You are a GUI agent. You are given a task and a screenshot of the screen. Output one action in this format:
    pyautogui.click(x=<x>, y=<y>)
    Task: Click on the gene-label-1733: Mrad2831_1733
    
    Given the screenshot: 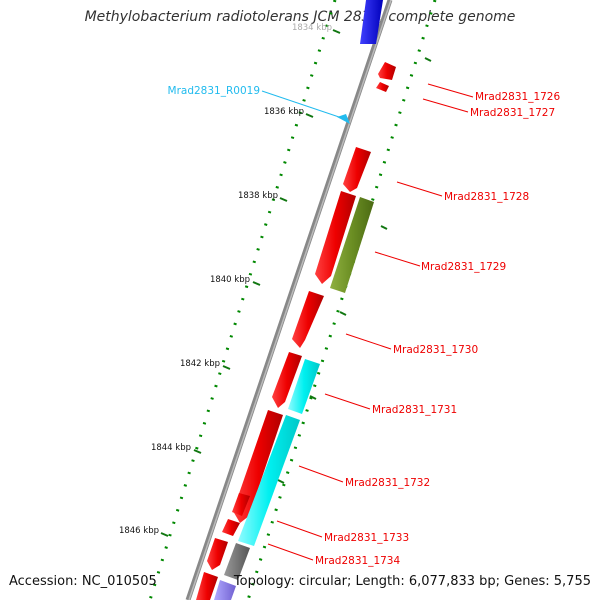 What is the action you would take?
    pyautogui.click(x=366, y=538)
    